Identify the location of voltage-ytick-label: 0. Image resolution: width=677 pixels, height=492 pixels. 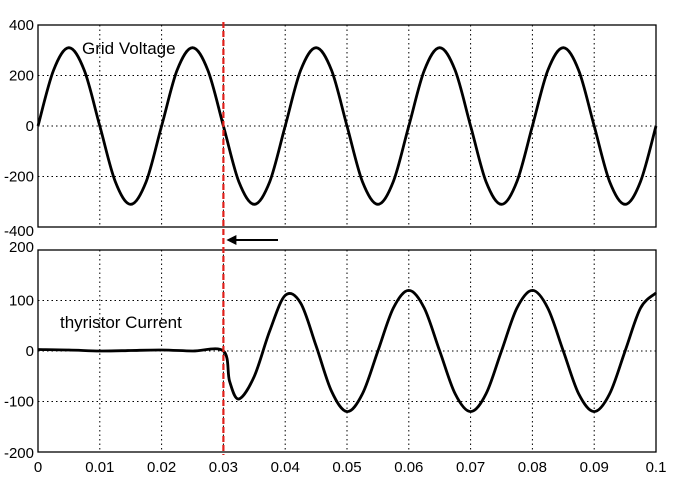
(30, 126).